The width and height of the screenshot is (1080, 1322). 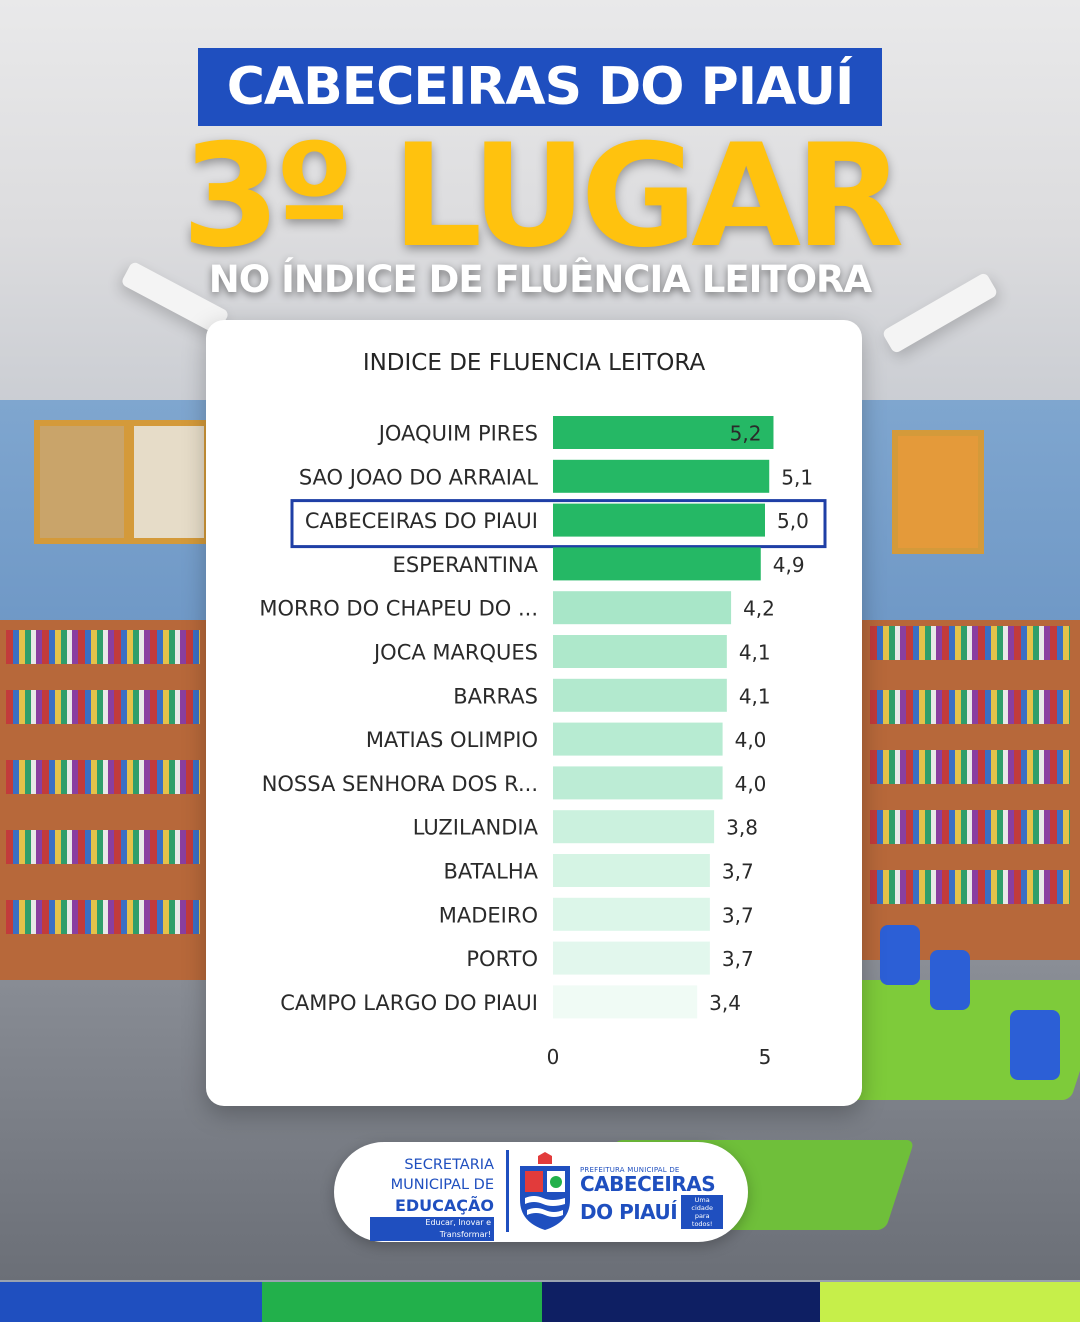 What do you see at coordinates (553, 1057) in the screenshot?
I see `x-tick-label-1: 0` at bounding box center [553, 1057].